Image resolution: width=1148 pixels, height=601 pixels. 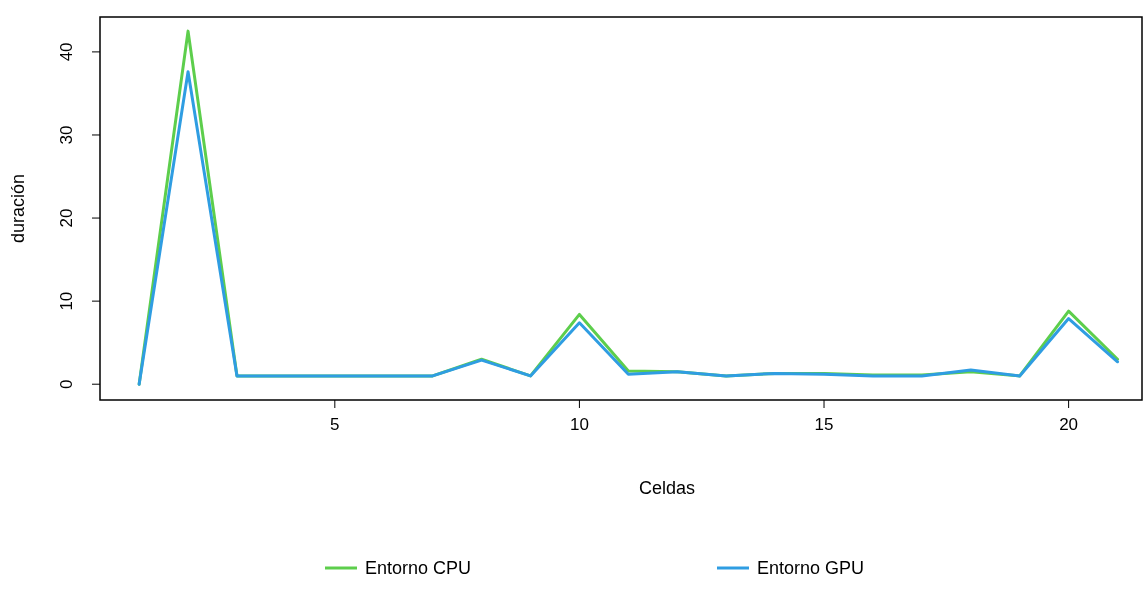 I want to click on x-tick-label: 10, so click(x=579, y=424).